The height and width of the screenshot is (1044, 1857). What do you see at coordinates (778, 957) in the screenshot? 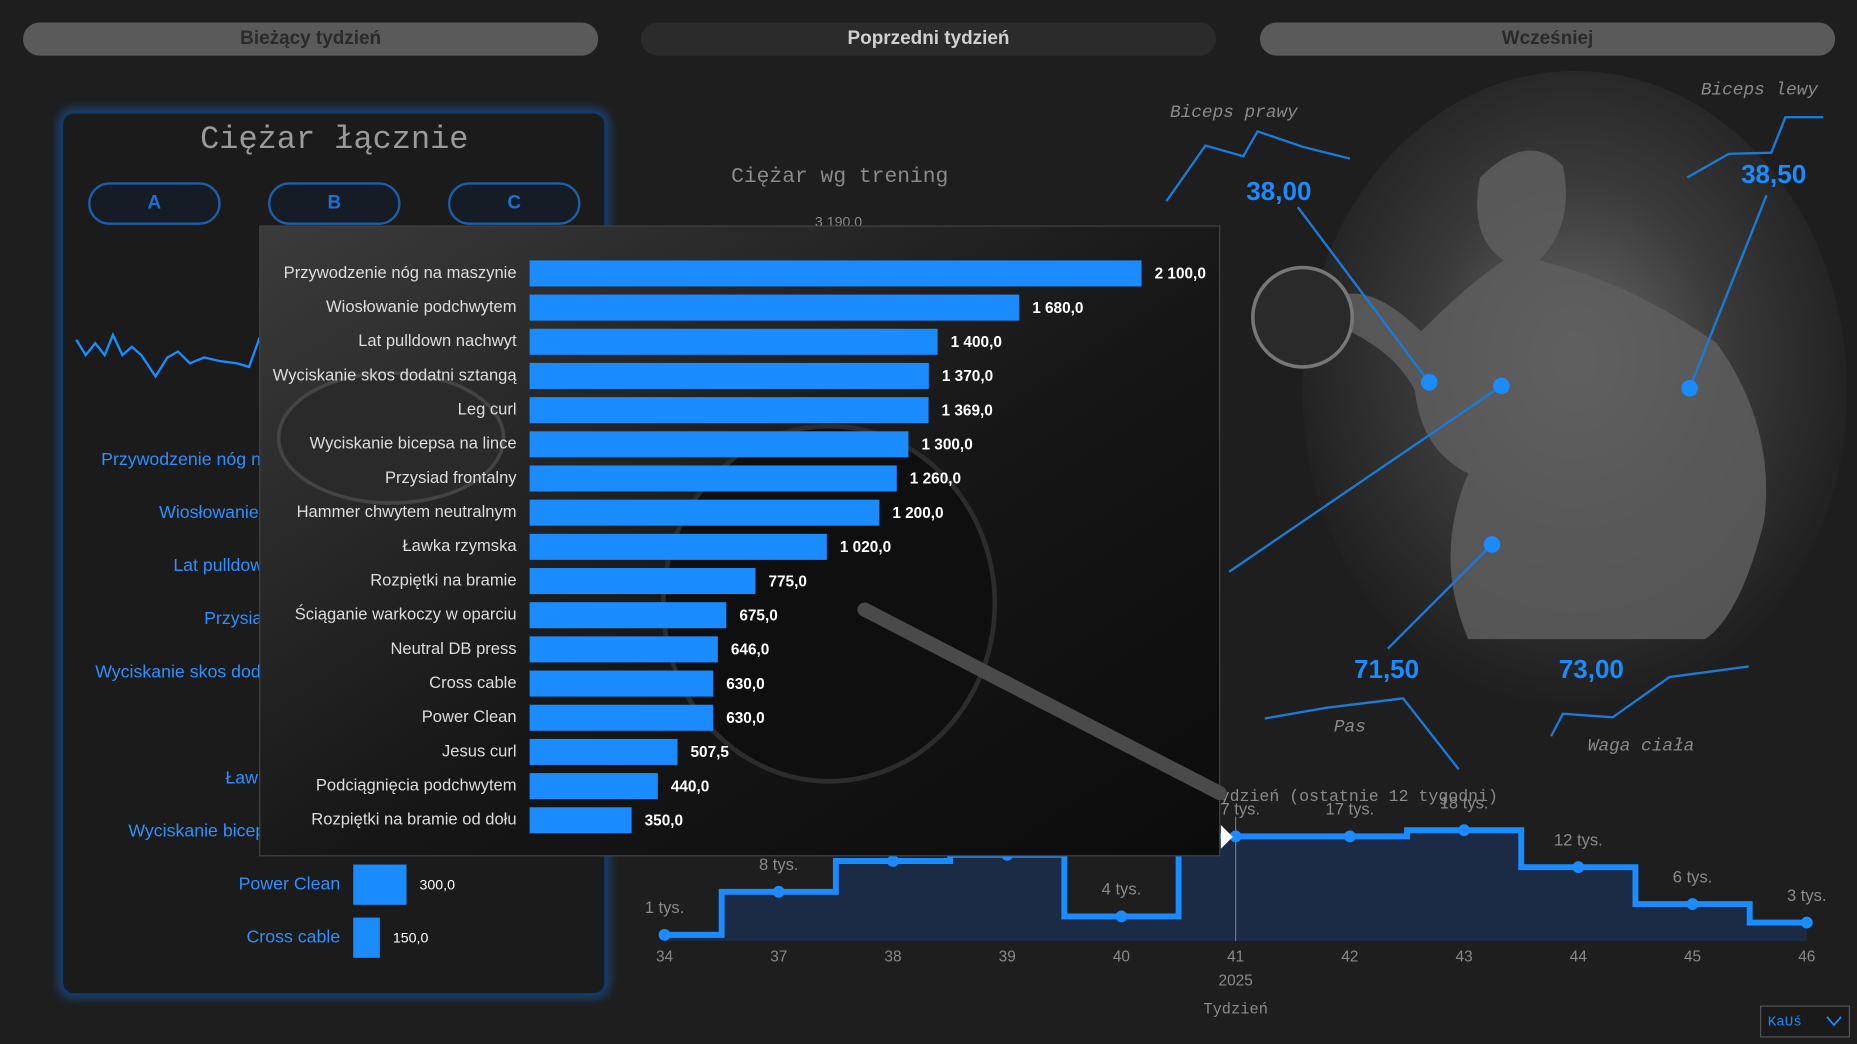
I see `x-tick-label: 37` at bounding box center [778, 957].